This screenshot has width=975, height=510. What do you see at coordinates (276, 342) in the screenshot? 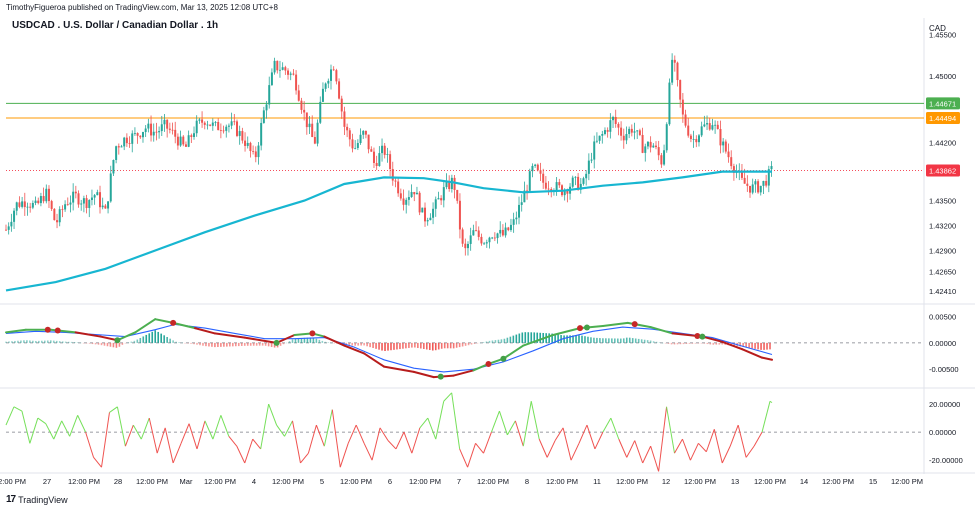
I see `bullish-cross-dot` at bounding box center [276, 342].